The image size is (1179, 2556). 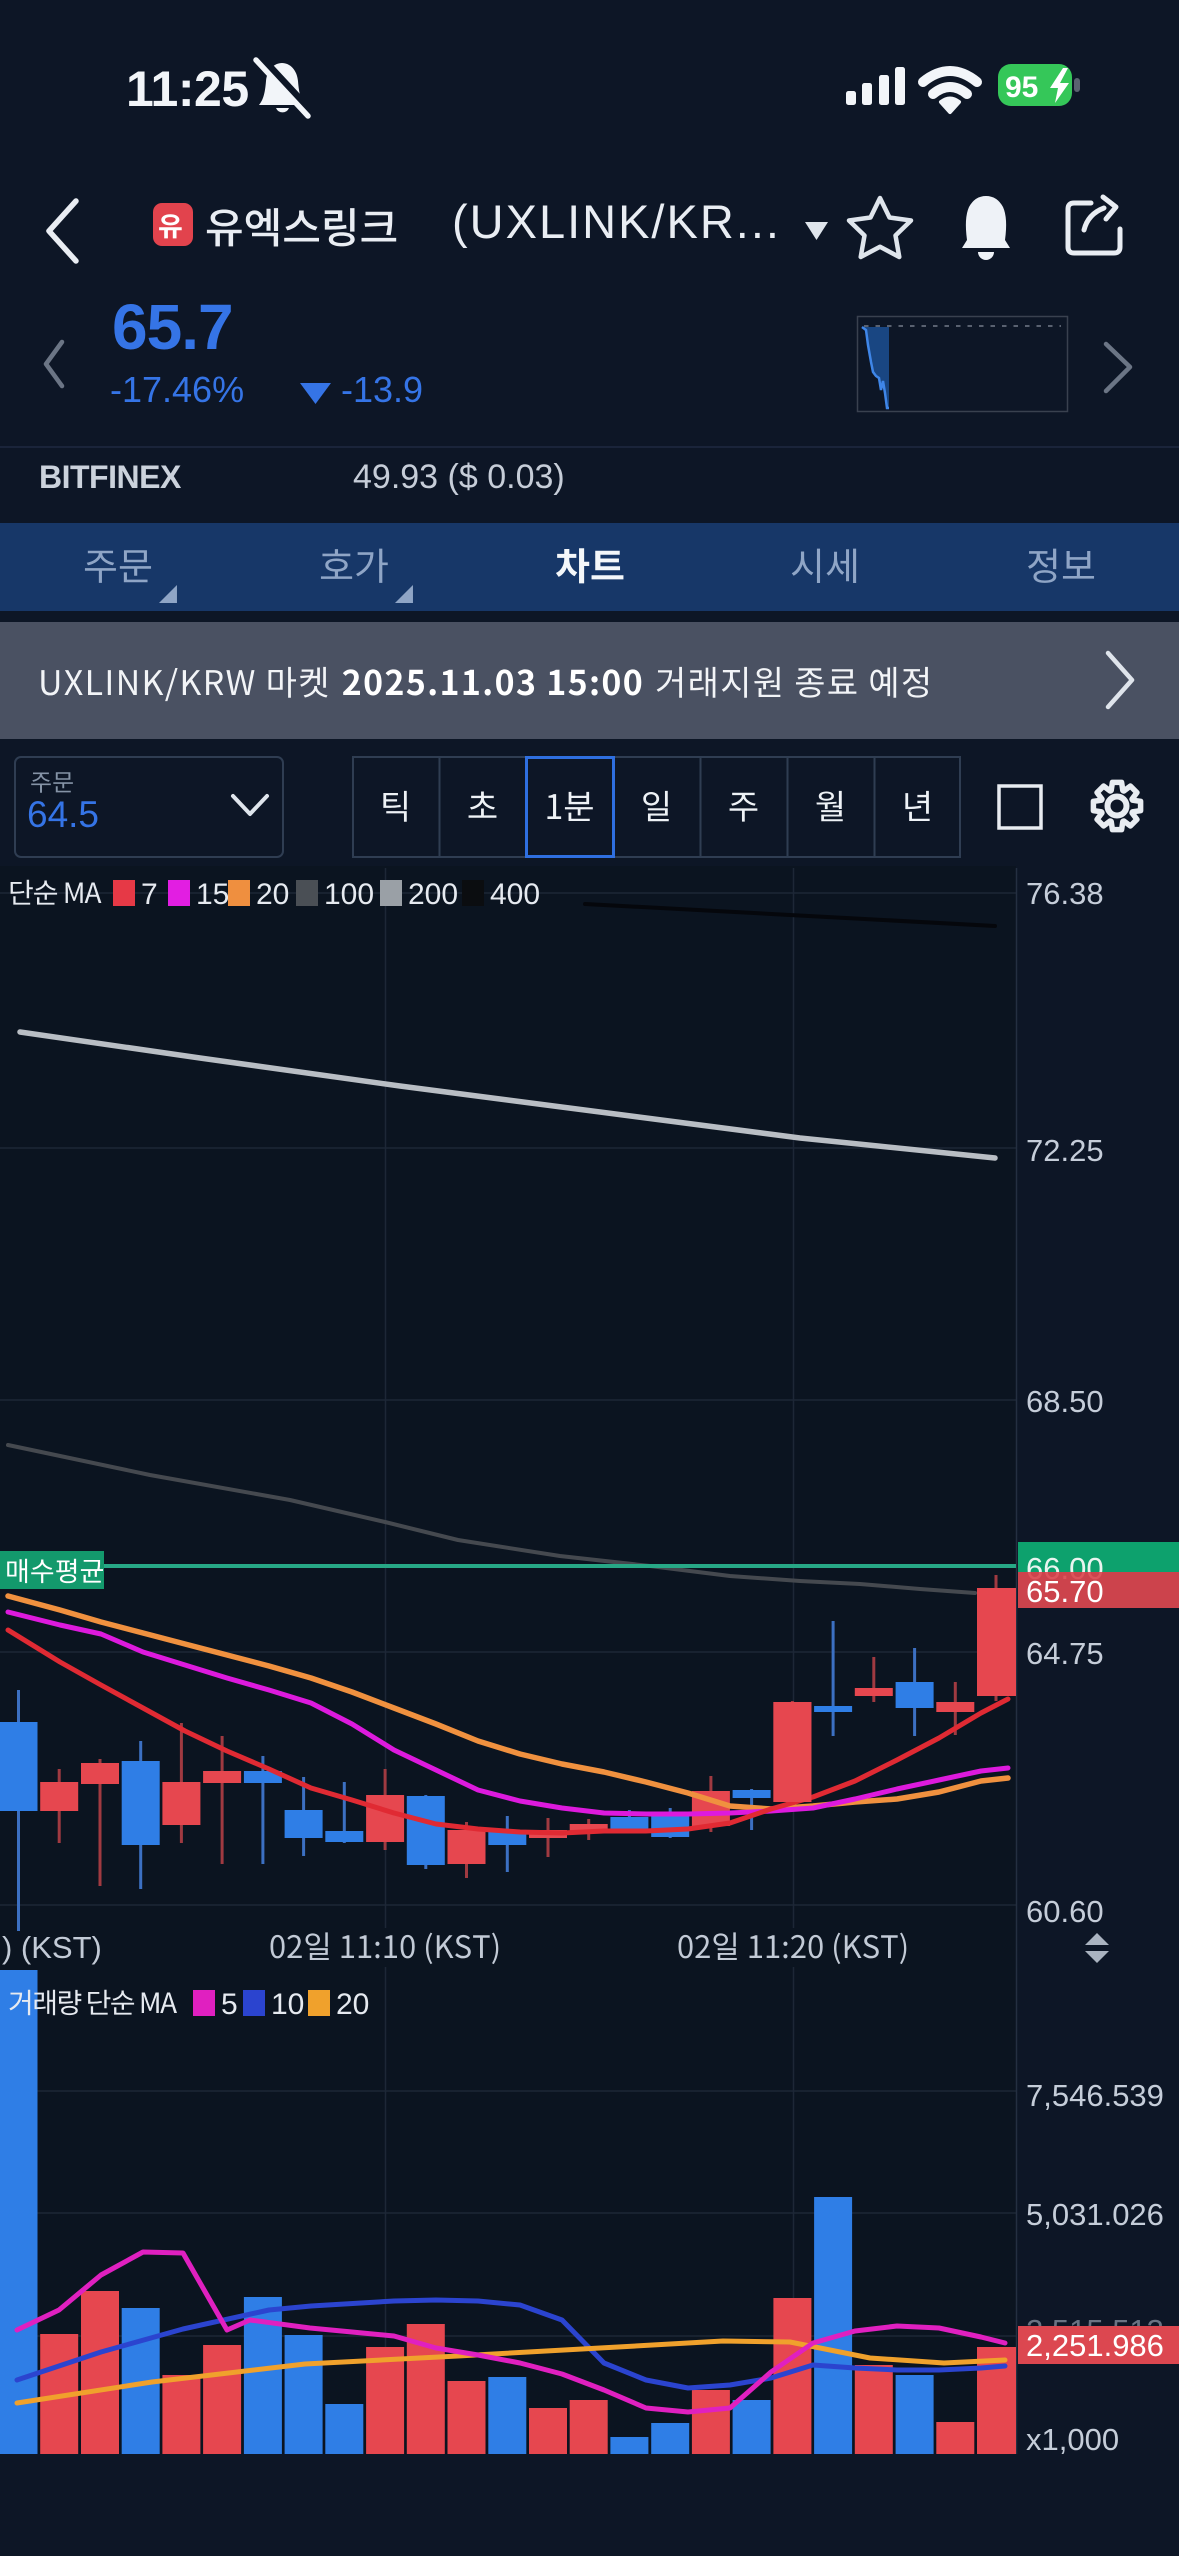 What do you see at coordinates (515, 894) in the screenshot?
I see `svg-text: 400` at bounding box center [515, 894].